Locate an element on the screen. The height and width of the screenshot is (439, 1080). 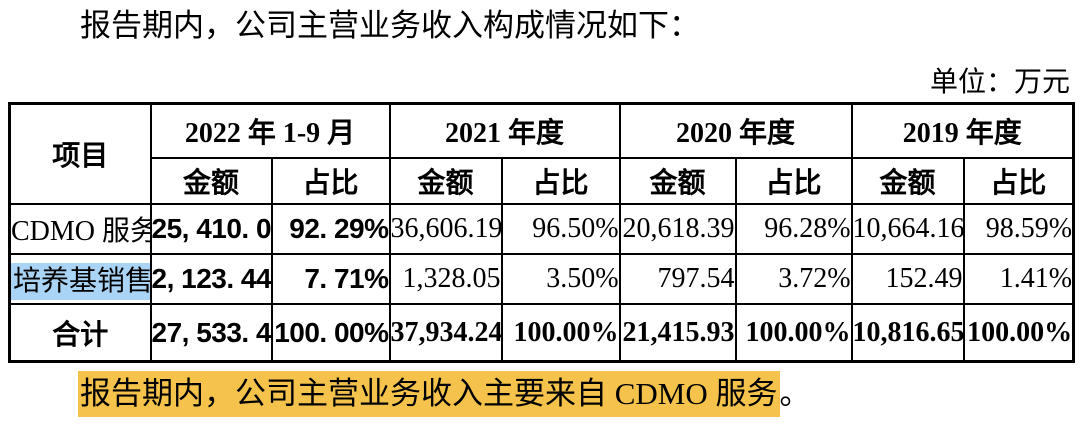
yellow-highlight: 报告期内，公司主营业务收入主要来自 CDMO 服务 is located at coordinates (429, 394).